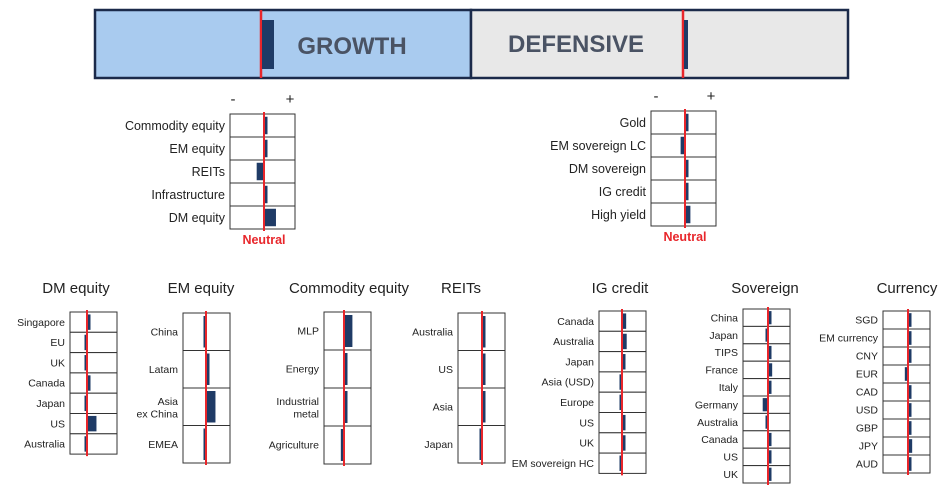 Image resolution: width=941 pixels, height=489 pixels. I want to click on category-label-cont: metal, so click(306, 415).